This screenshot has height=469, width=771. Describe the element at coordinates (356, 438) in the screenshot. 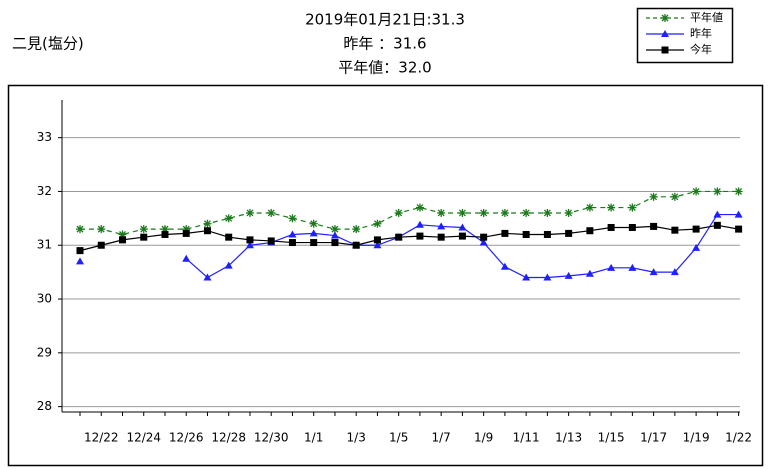

I see `x-tick-label: 1/3` at that location.